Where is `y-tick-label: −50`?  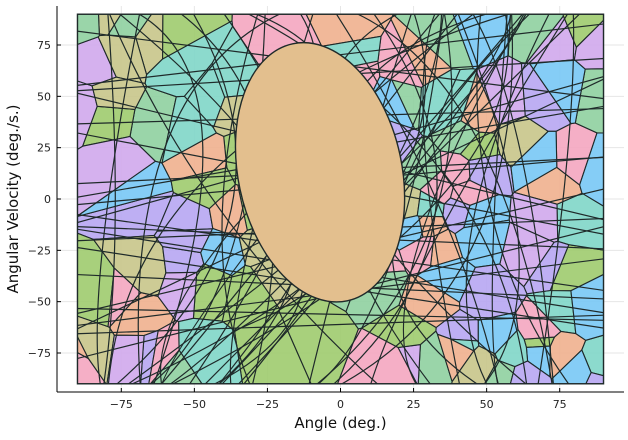
y-tick-label: −50 is located at coordinates (39, 302).